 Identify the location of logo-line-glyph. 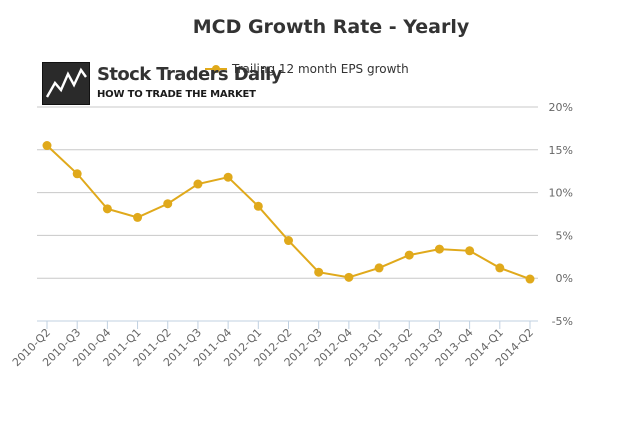
(66, 82).